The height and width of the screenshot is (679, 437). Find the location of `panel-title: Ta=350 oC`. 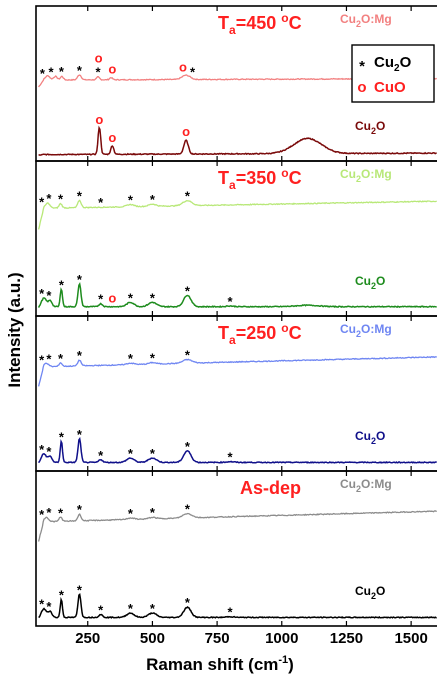

panel-title: Ta=350 oC is located at coordinates (260, 179).